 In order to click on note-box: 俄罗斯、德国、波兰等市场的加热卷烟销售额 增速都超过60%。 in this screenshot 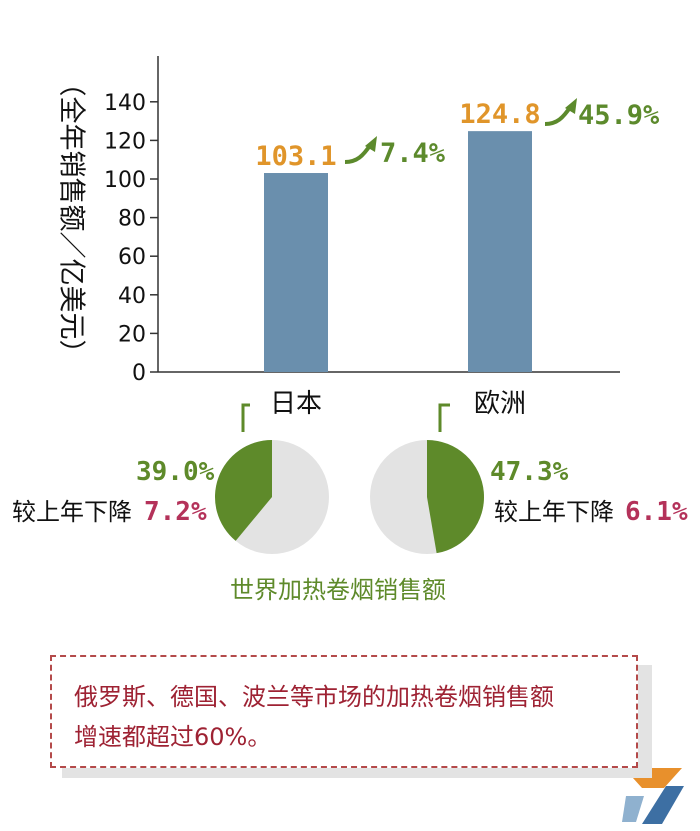, I will do `click(344, 711)`.